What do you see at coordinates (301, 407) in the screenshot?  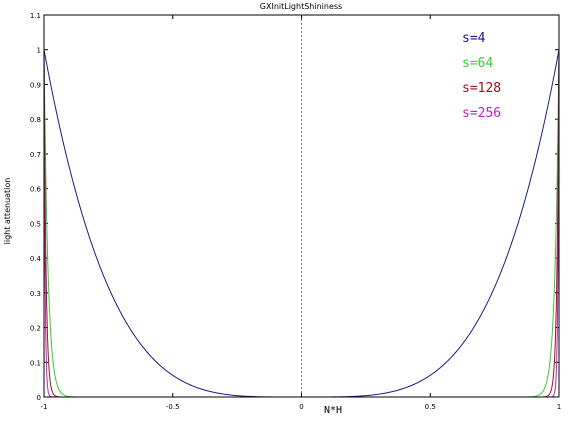 I see `x-tick-label: 0` at bounding box center [301, 407].